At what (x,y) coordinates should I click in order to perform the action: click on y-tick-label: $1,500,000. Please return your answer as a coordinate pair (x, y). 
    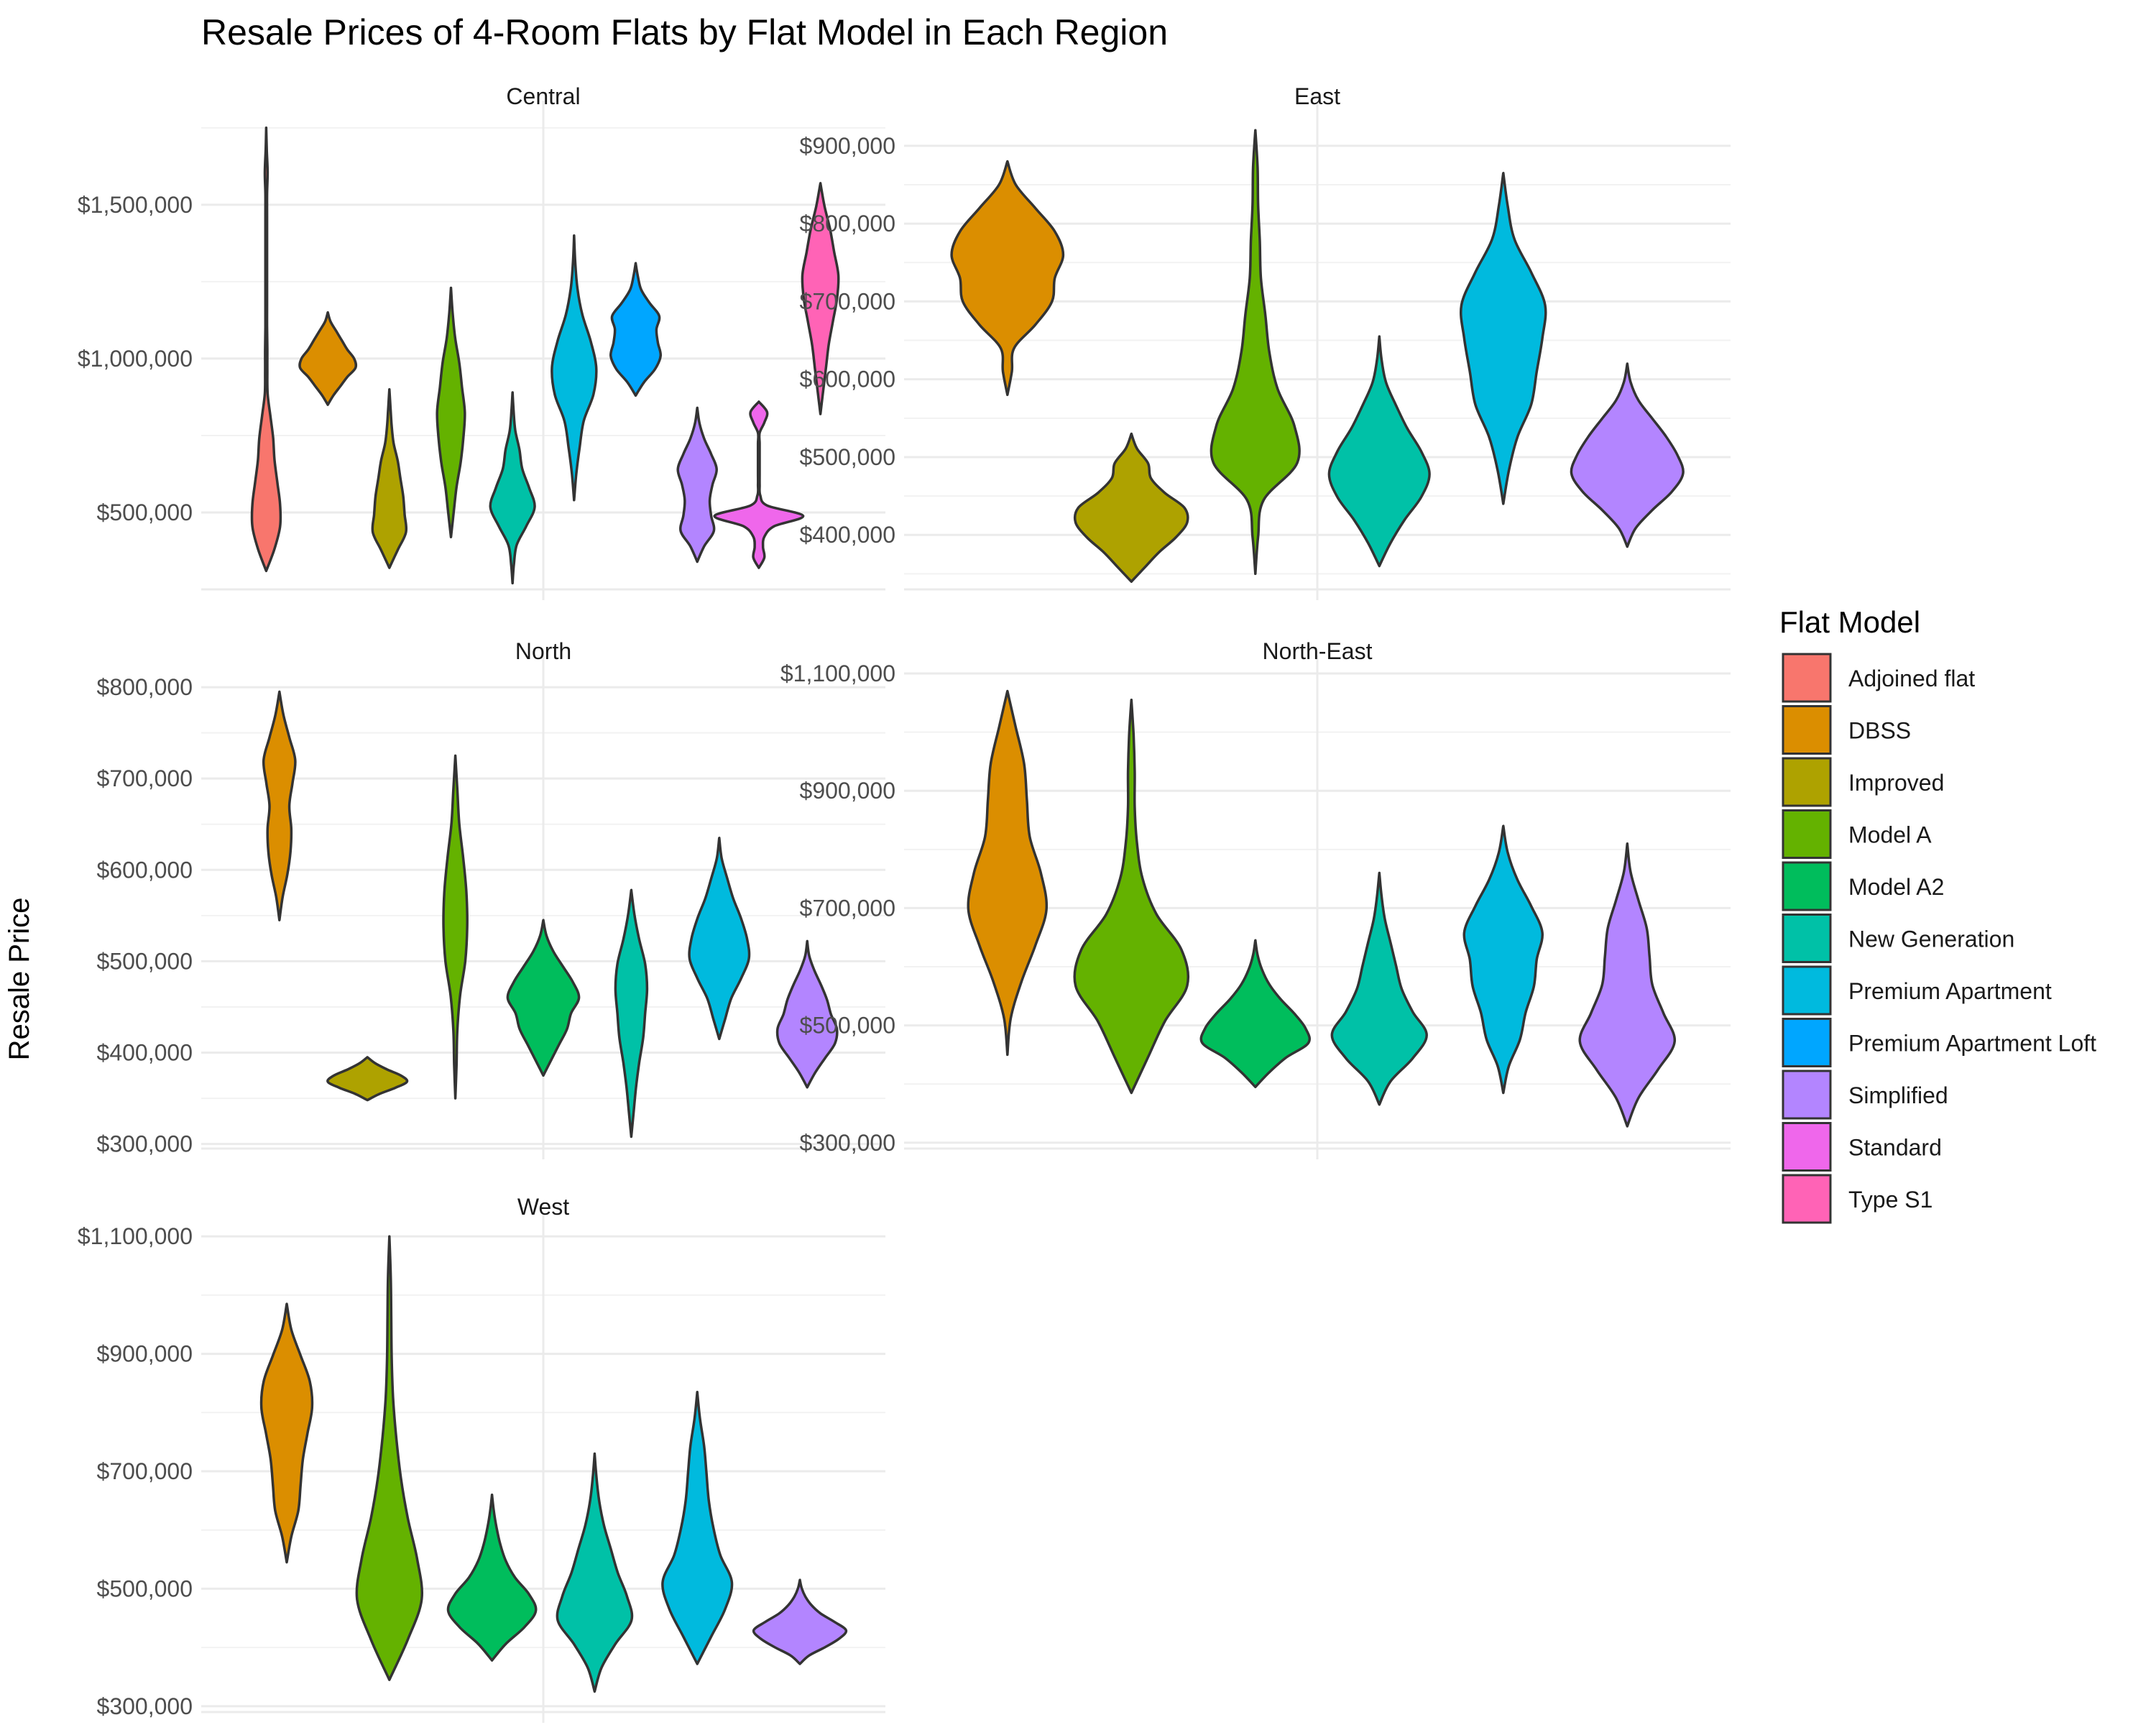
    Looking at the image, I should click on (135, 205).